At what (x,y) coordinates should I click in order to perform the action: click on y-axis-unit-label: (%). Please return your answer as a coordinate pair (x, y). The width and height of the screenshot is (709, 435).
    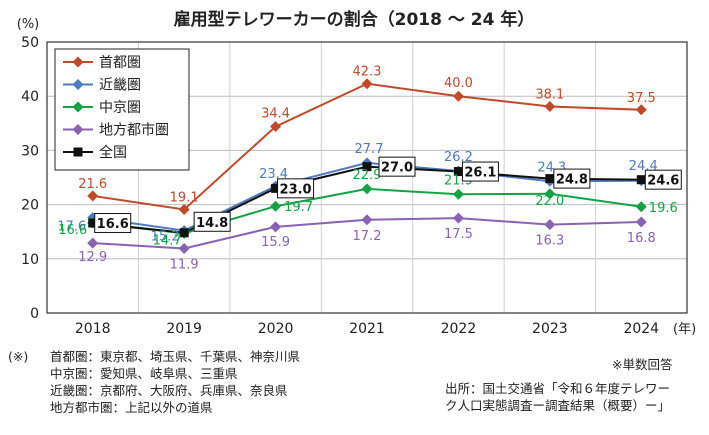
    Looking at the image, I should click on (28, 24).